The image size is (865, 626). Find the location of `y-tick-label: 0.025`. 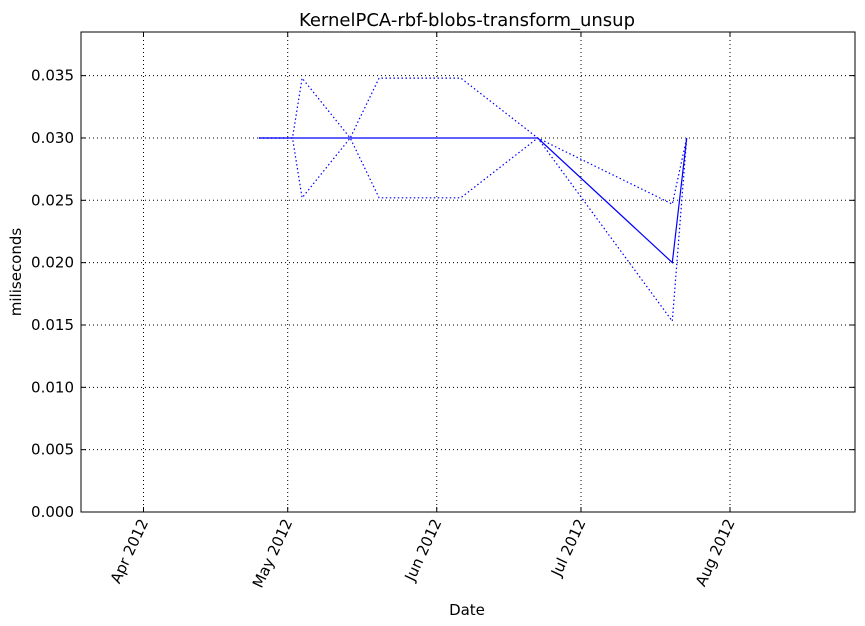

y-tick-label: 0.025 is located at coordinates (52, 200).